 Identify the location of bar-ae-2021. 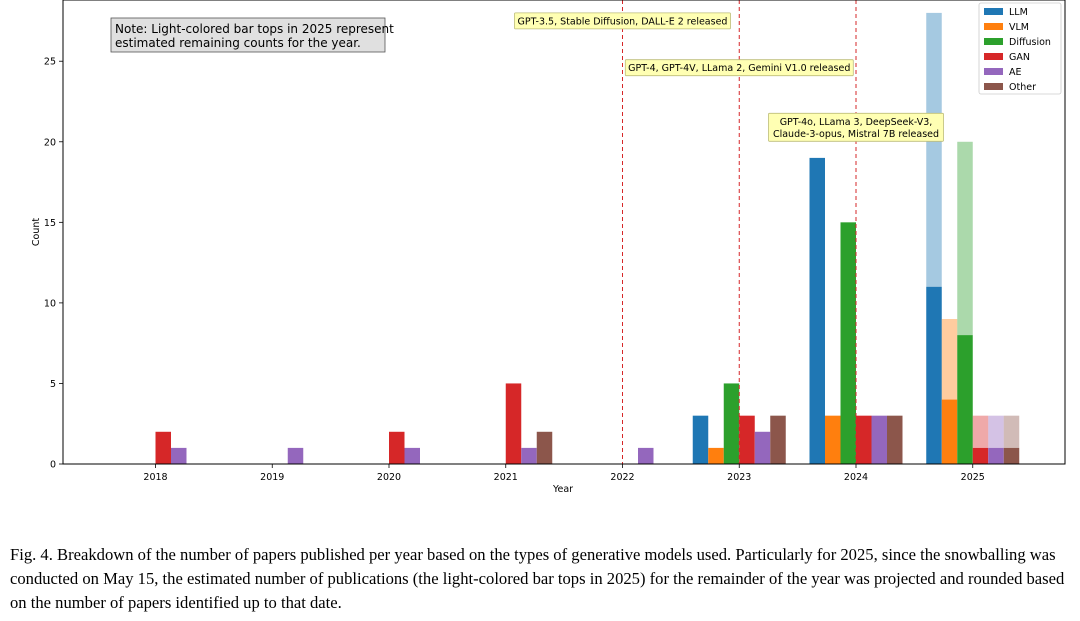
(529, 455).